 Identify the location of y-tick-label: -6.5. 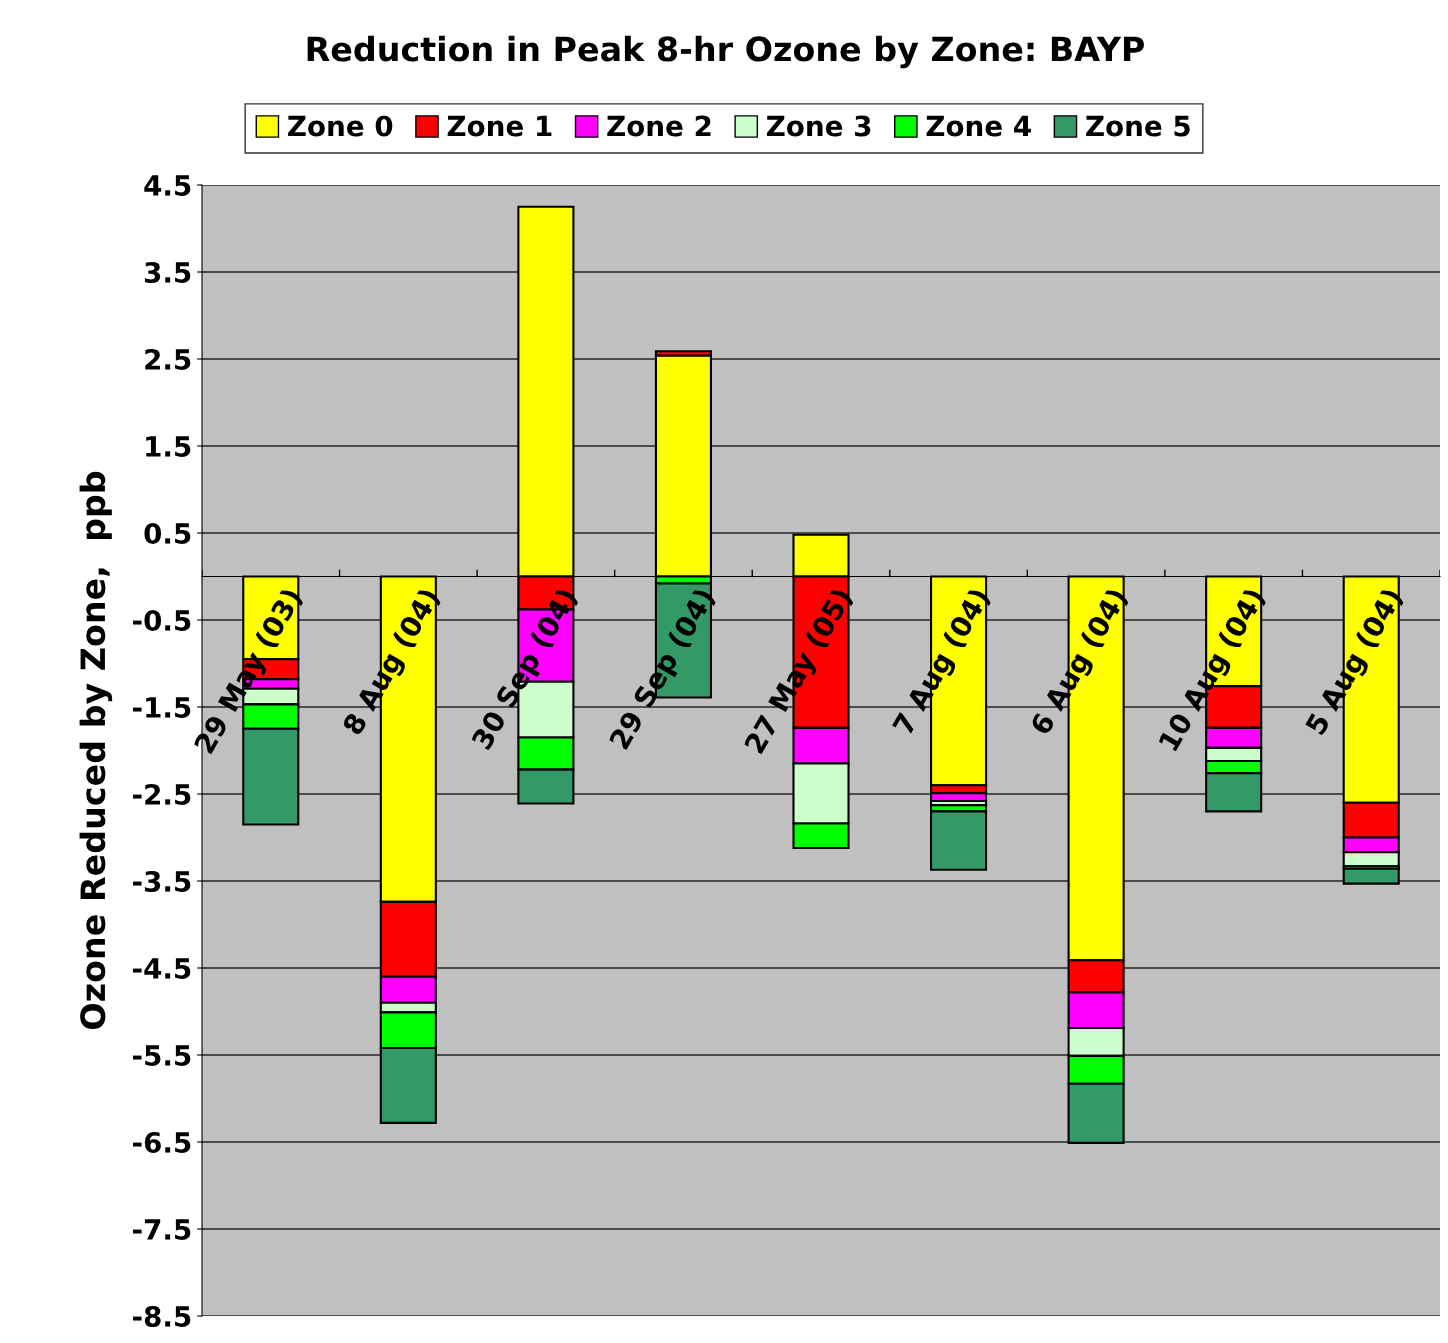
(162, 1142).